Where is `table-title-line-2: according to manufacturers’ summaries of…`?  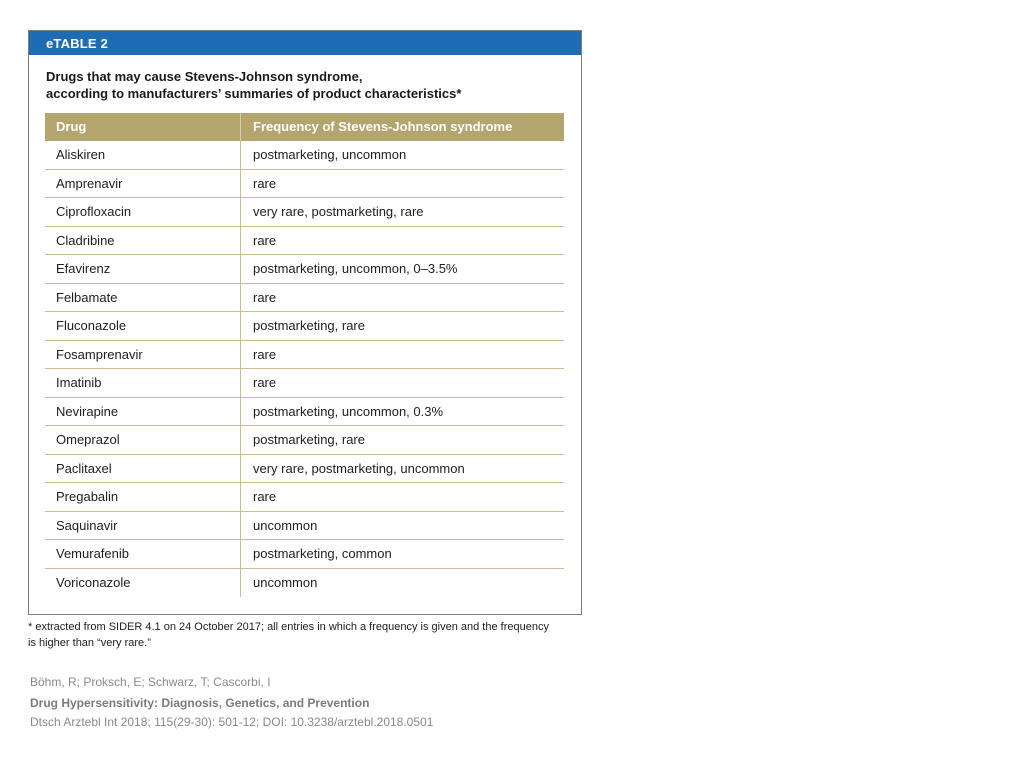 table-title-line-2: according to manufacturers’ summaries of… is located at coordinates (254, 93).